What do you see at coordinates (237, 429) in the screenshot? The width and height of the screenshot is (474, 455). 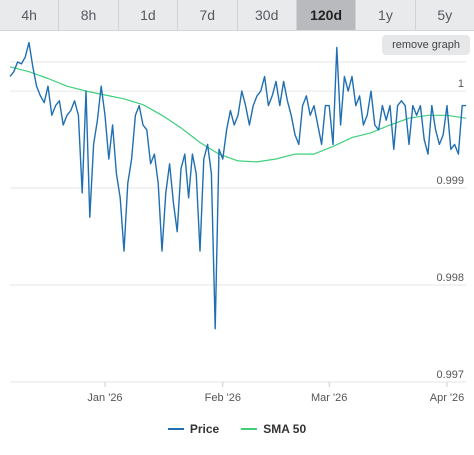 I see `chart-legend: Price SMA 50` at bounding box center [237, 429].